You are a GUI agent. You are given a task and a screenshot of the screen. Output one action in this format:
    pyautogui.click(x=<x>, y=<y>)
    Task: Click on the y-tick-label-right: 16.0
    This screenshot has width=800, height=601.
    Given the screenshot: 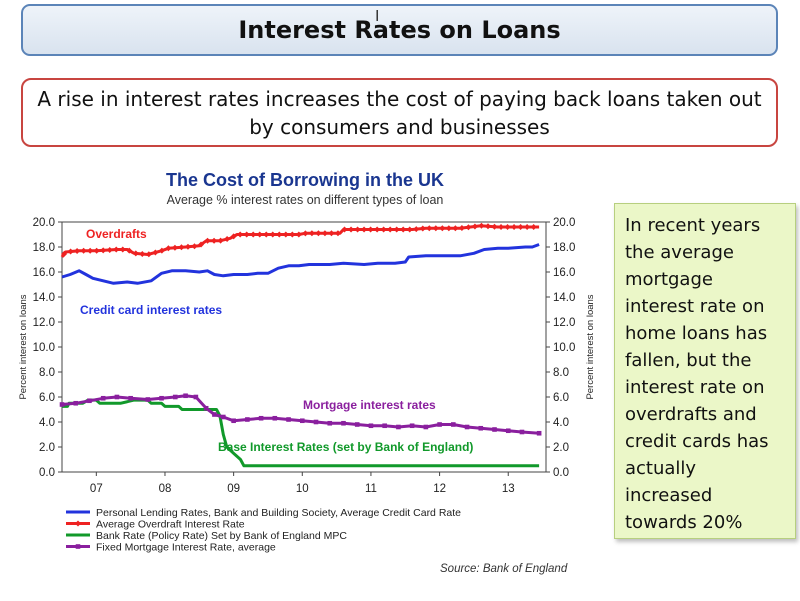 What is the action you would take?
    pyautogui.click(x=564, y=273)
    